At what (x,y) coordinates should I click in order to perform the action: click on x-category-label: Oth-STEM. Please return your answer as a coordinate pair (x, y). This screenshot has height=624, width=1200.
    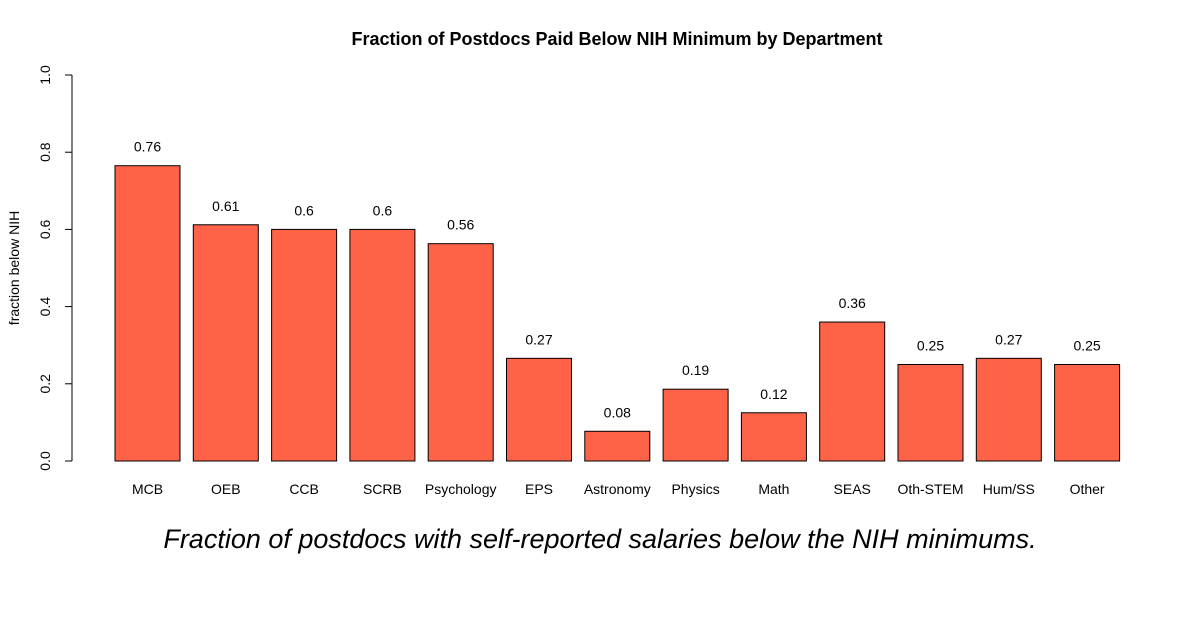
    Looking at the image, I should click on (930, 489).